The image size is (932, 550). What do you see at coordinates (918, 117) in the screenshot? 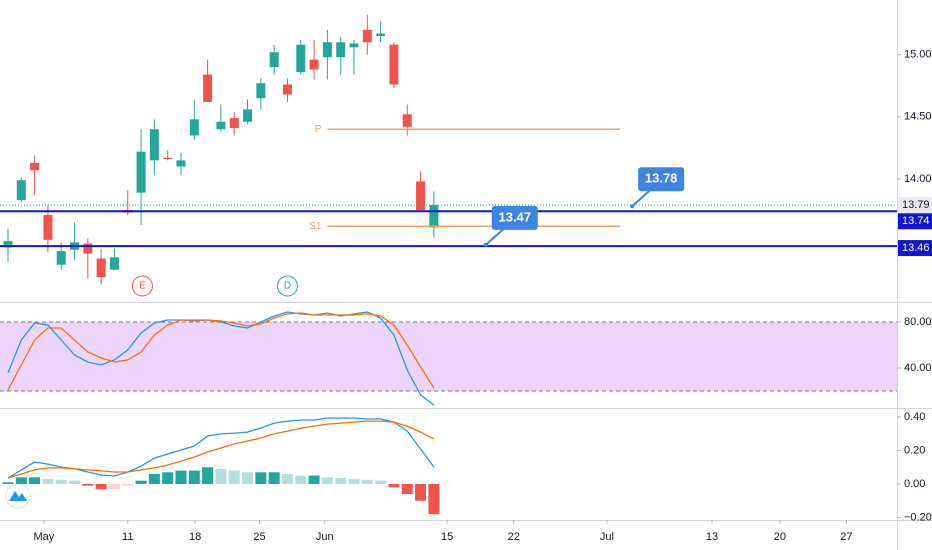
I see `y-tick-label: 14.50` at bounding box center [918, 117].